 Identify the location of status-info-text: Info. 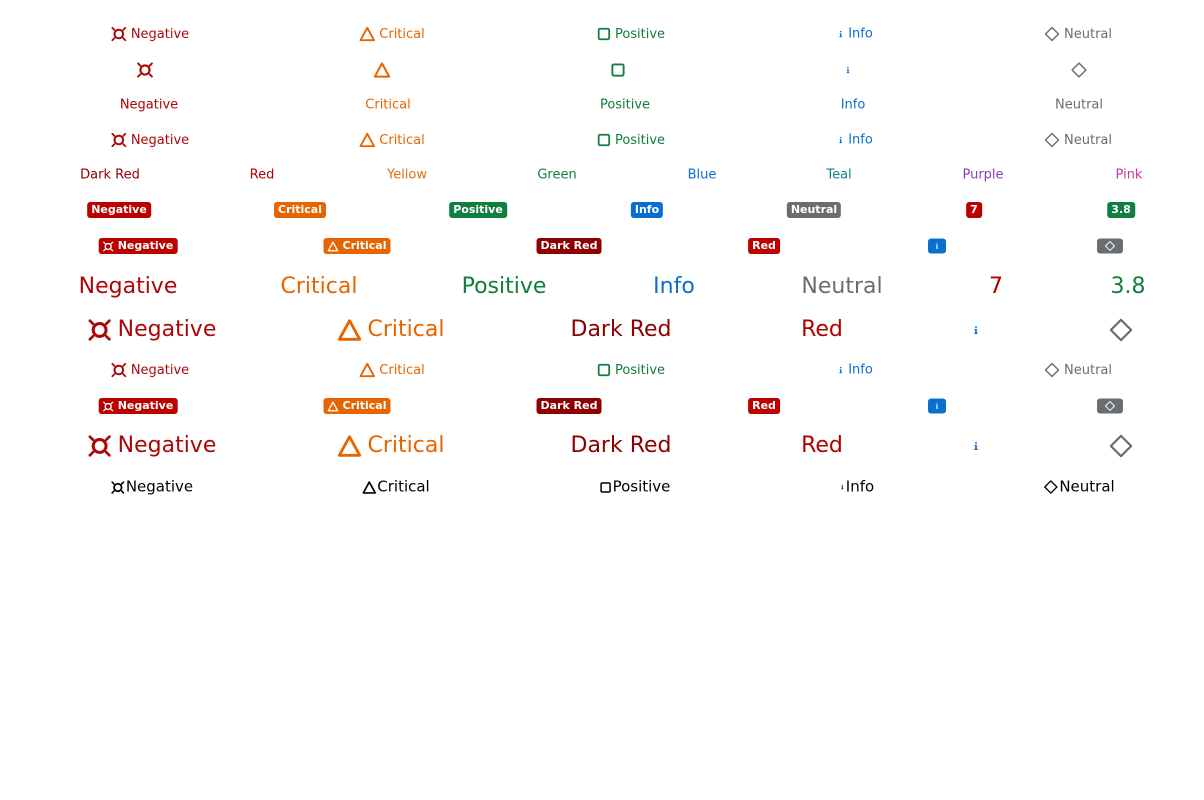
(853, 105).